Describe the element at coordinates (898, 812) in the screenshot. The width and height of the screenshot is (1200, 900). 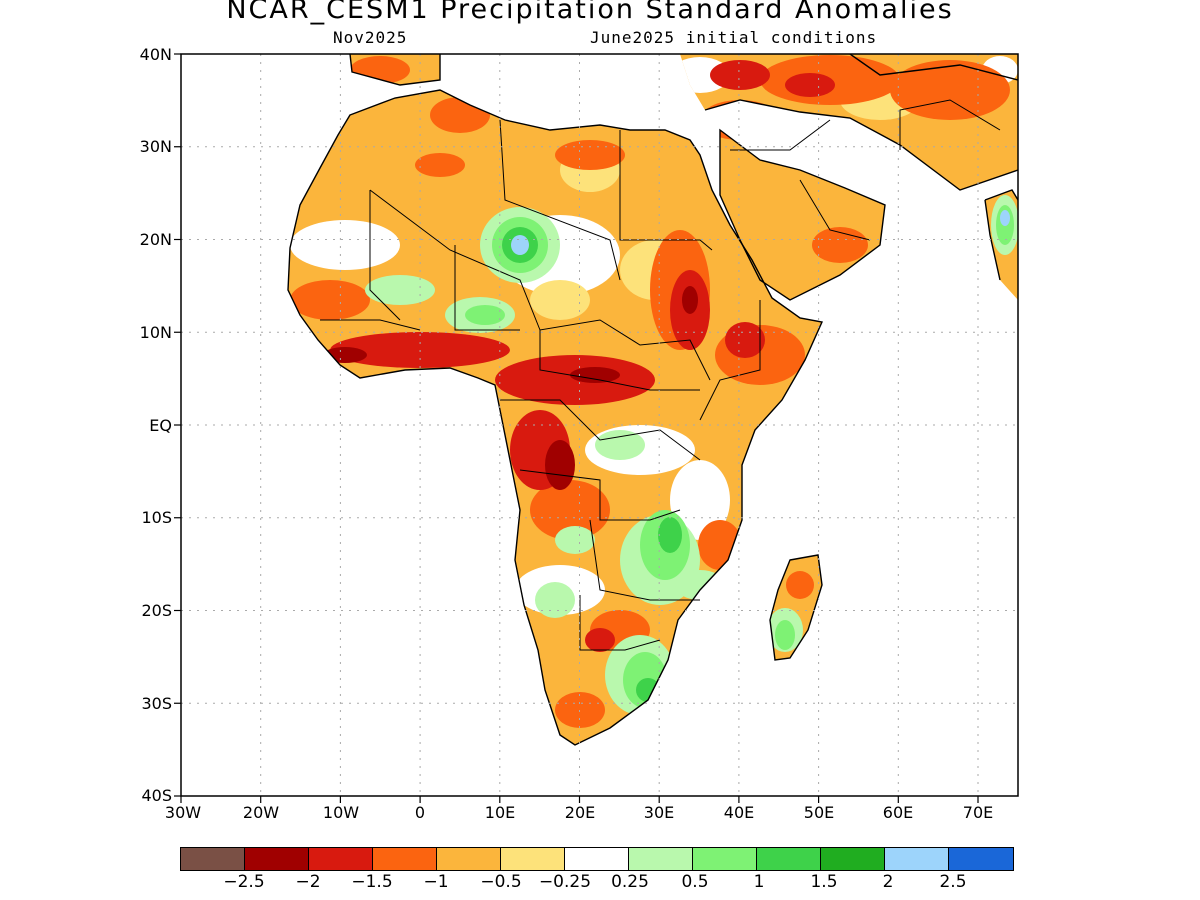
I see `x-tick-label: 60E` at that location.